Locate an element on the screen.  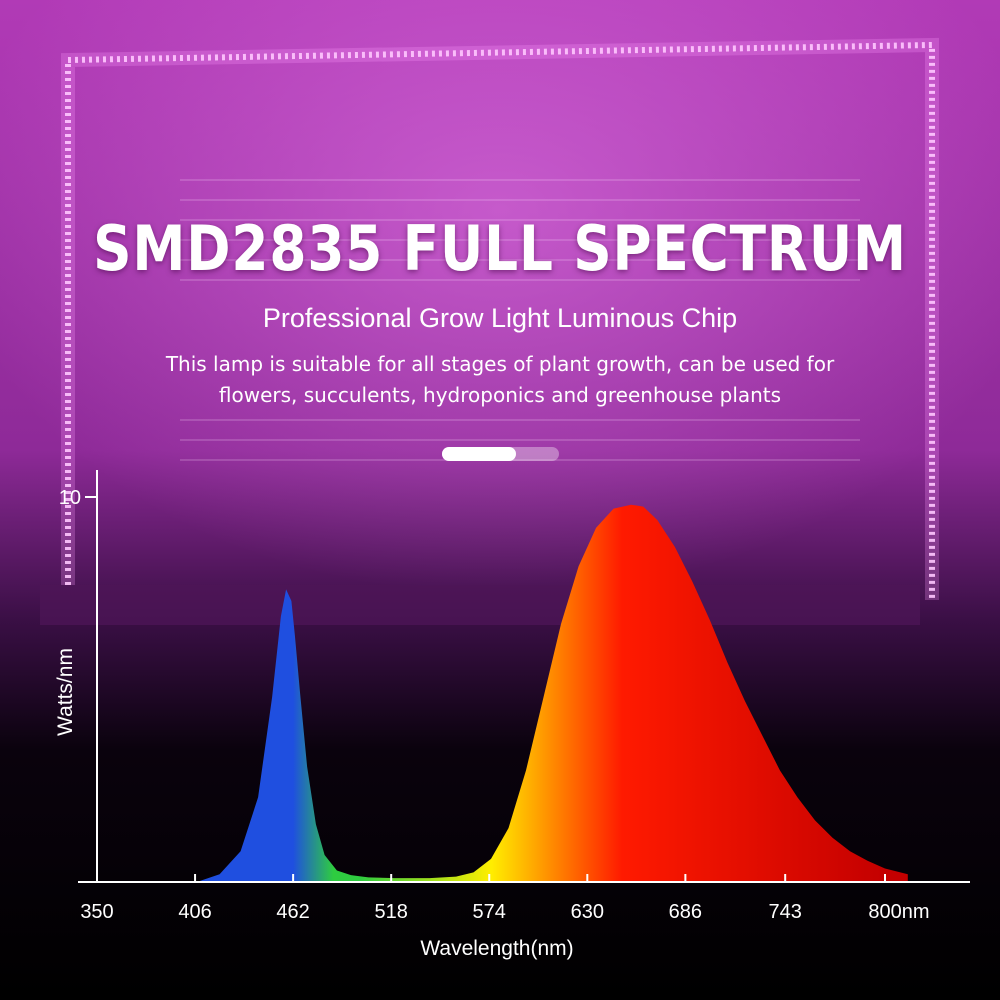
x-axis-title: Wavelength(nm) is located at coordinates (496, 948).